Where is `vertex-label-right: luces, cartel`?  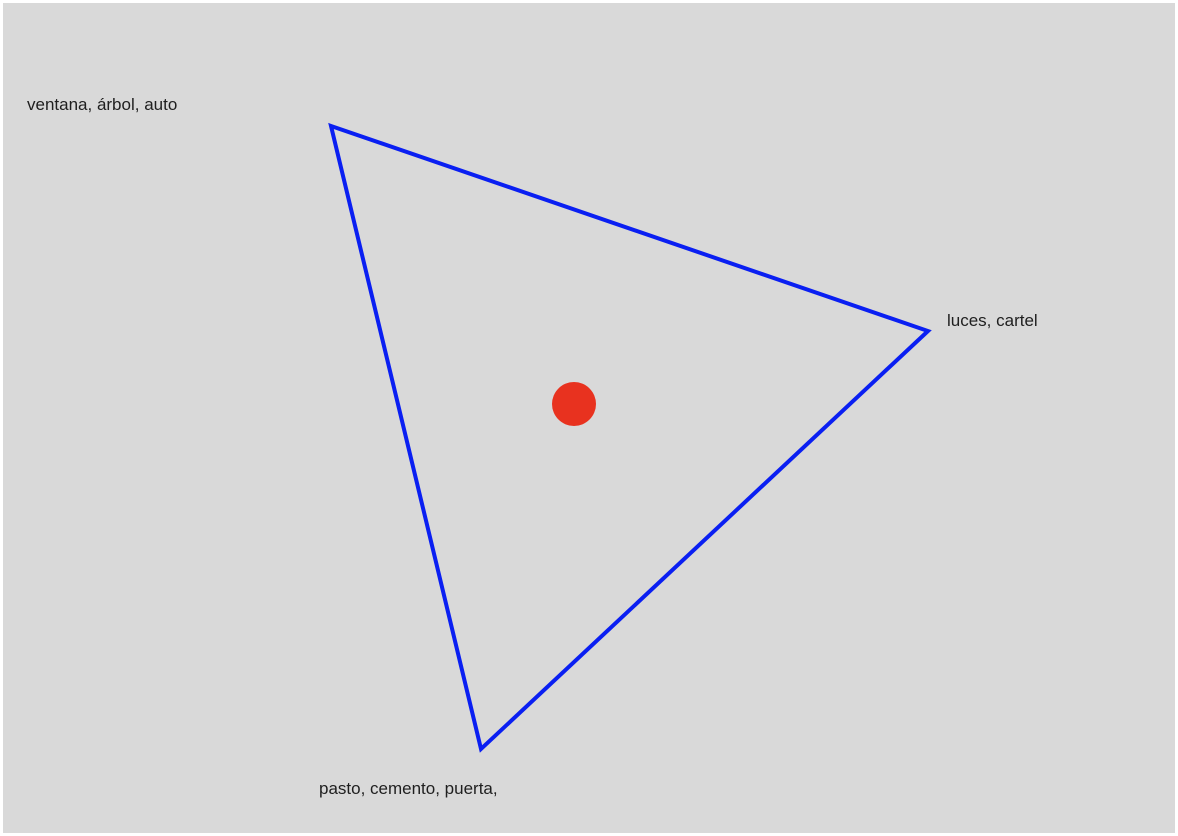
vertex-label-right: luces, cartel is located at coordinates (992, 320).